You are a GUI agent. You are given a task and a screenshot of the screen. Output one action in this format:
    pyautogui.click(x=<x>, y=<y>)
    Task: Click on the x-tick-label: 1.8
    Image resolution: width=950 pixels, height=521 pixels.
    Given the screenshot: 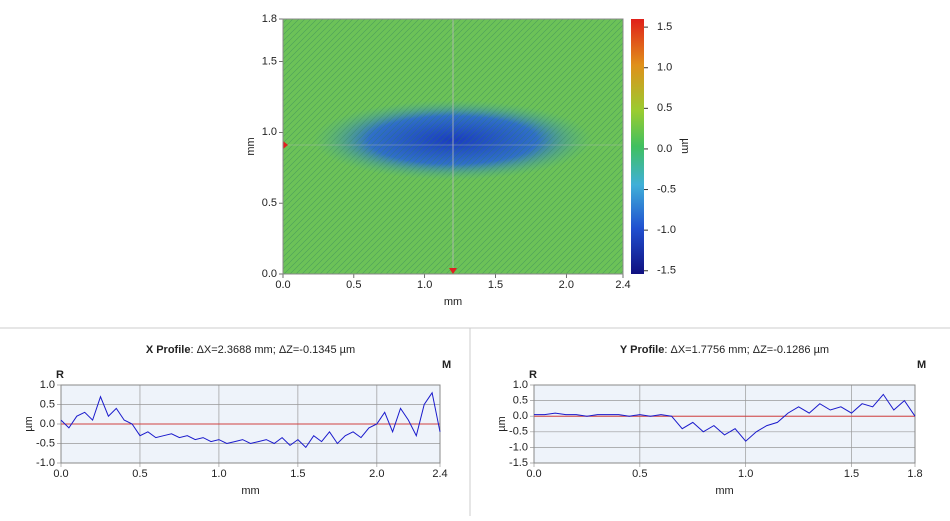 What is the action you would take?
    pyautogui.click(x=914, y=474)
    